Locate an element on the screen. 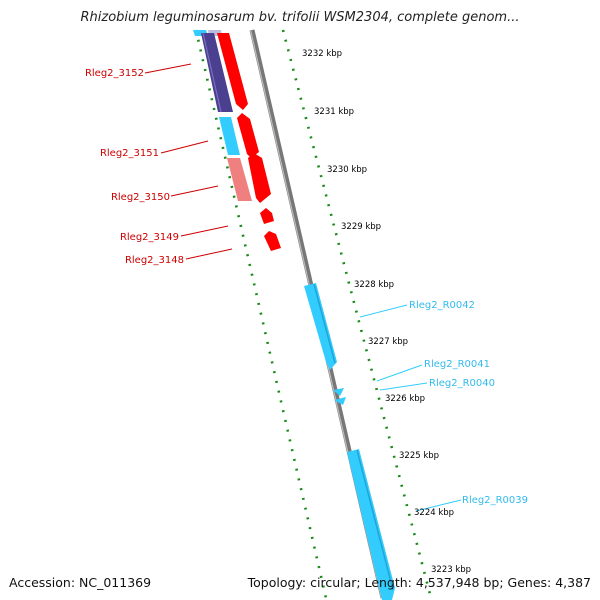  rna-rleg2-r0039 is located at coordinates (371, 524).